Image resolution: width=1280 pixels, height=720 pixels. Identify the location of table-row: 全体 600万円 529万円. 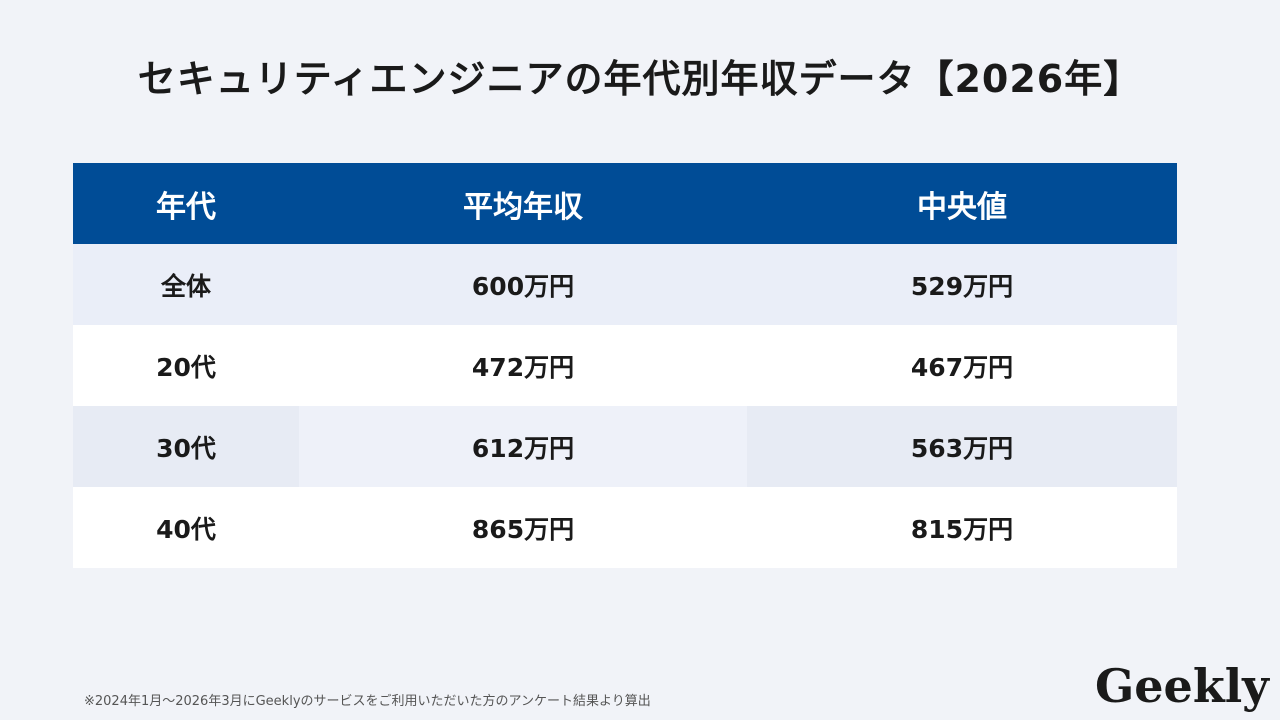
(625, 284).